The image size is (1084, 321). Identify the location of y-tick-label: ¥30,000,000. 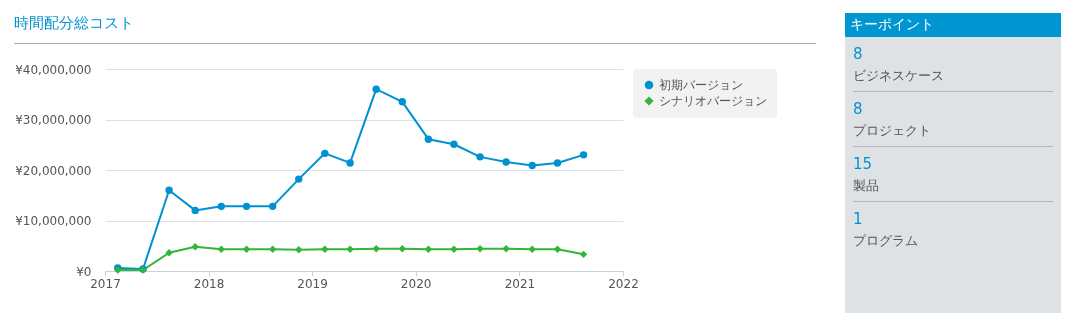
(53, 120).